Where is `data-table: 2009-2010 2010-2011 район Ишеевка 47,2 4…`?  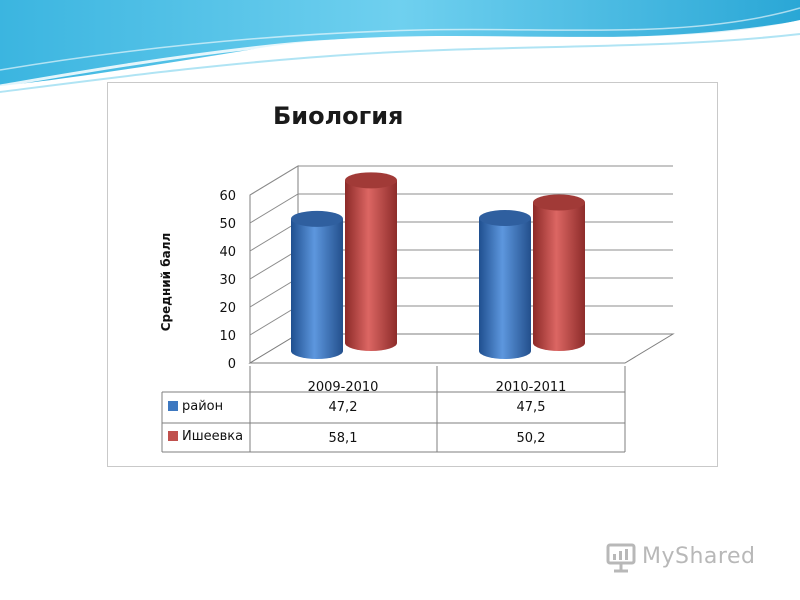
data-table: 2009-2010 2010-2011 район Ишеевка 47,2 4… is located at coordinates (393, 409).